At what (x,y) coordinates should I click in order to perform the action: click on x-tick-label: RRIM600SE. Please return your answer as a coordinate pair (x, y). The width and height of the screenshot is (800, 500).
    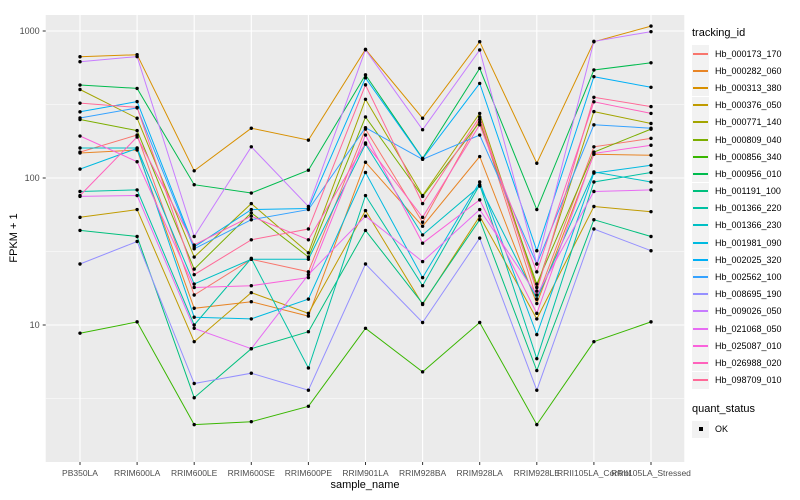
    Looking at the image, I should click on (252, 473).